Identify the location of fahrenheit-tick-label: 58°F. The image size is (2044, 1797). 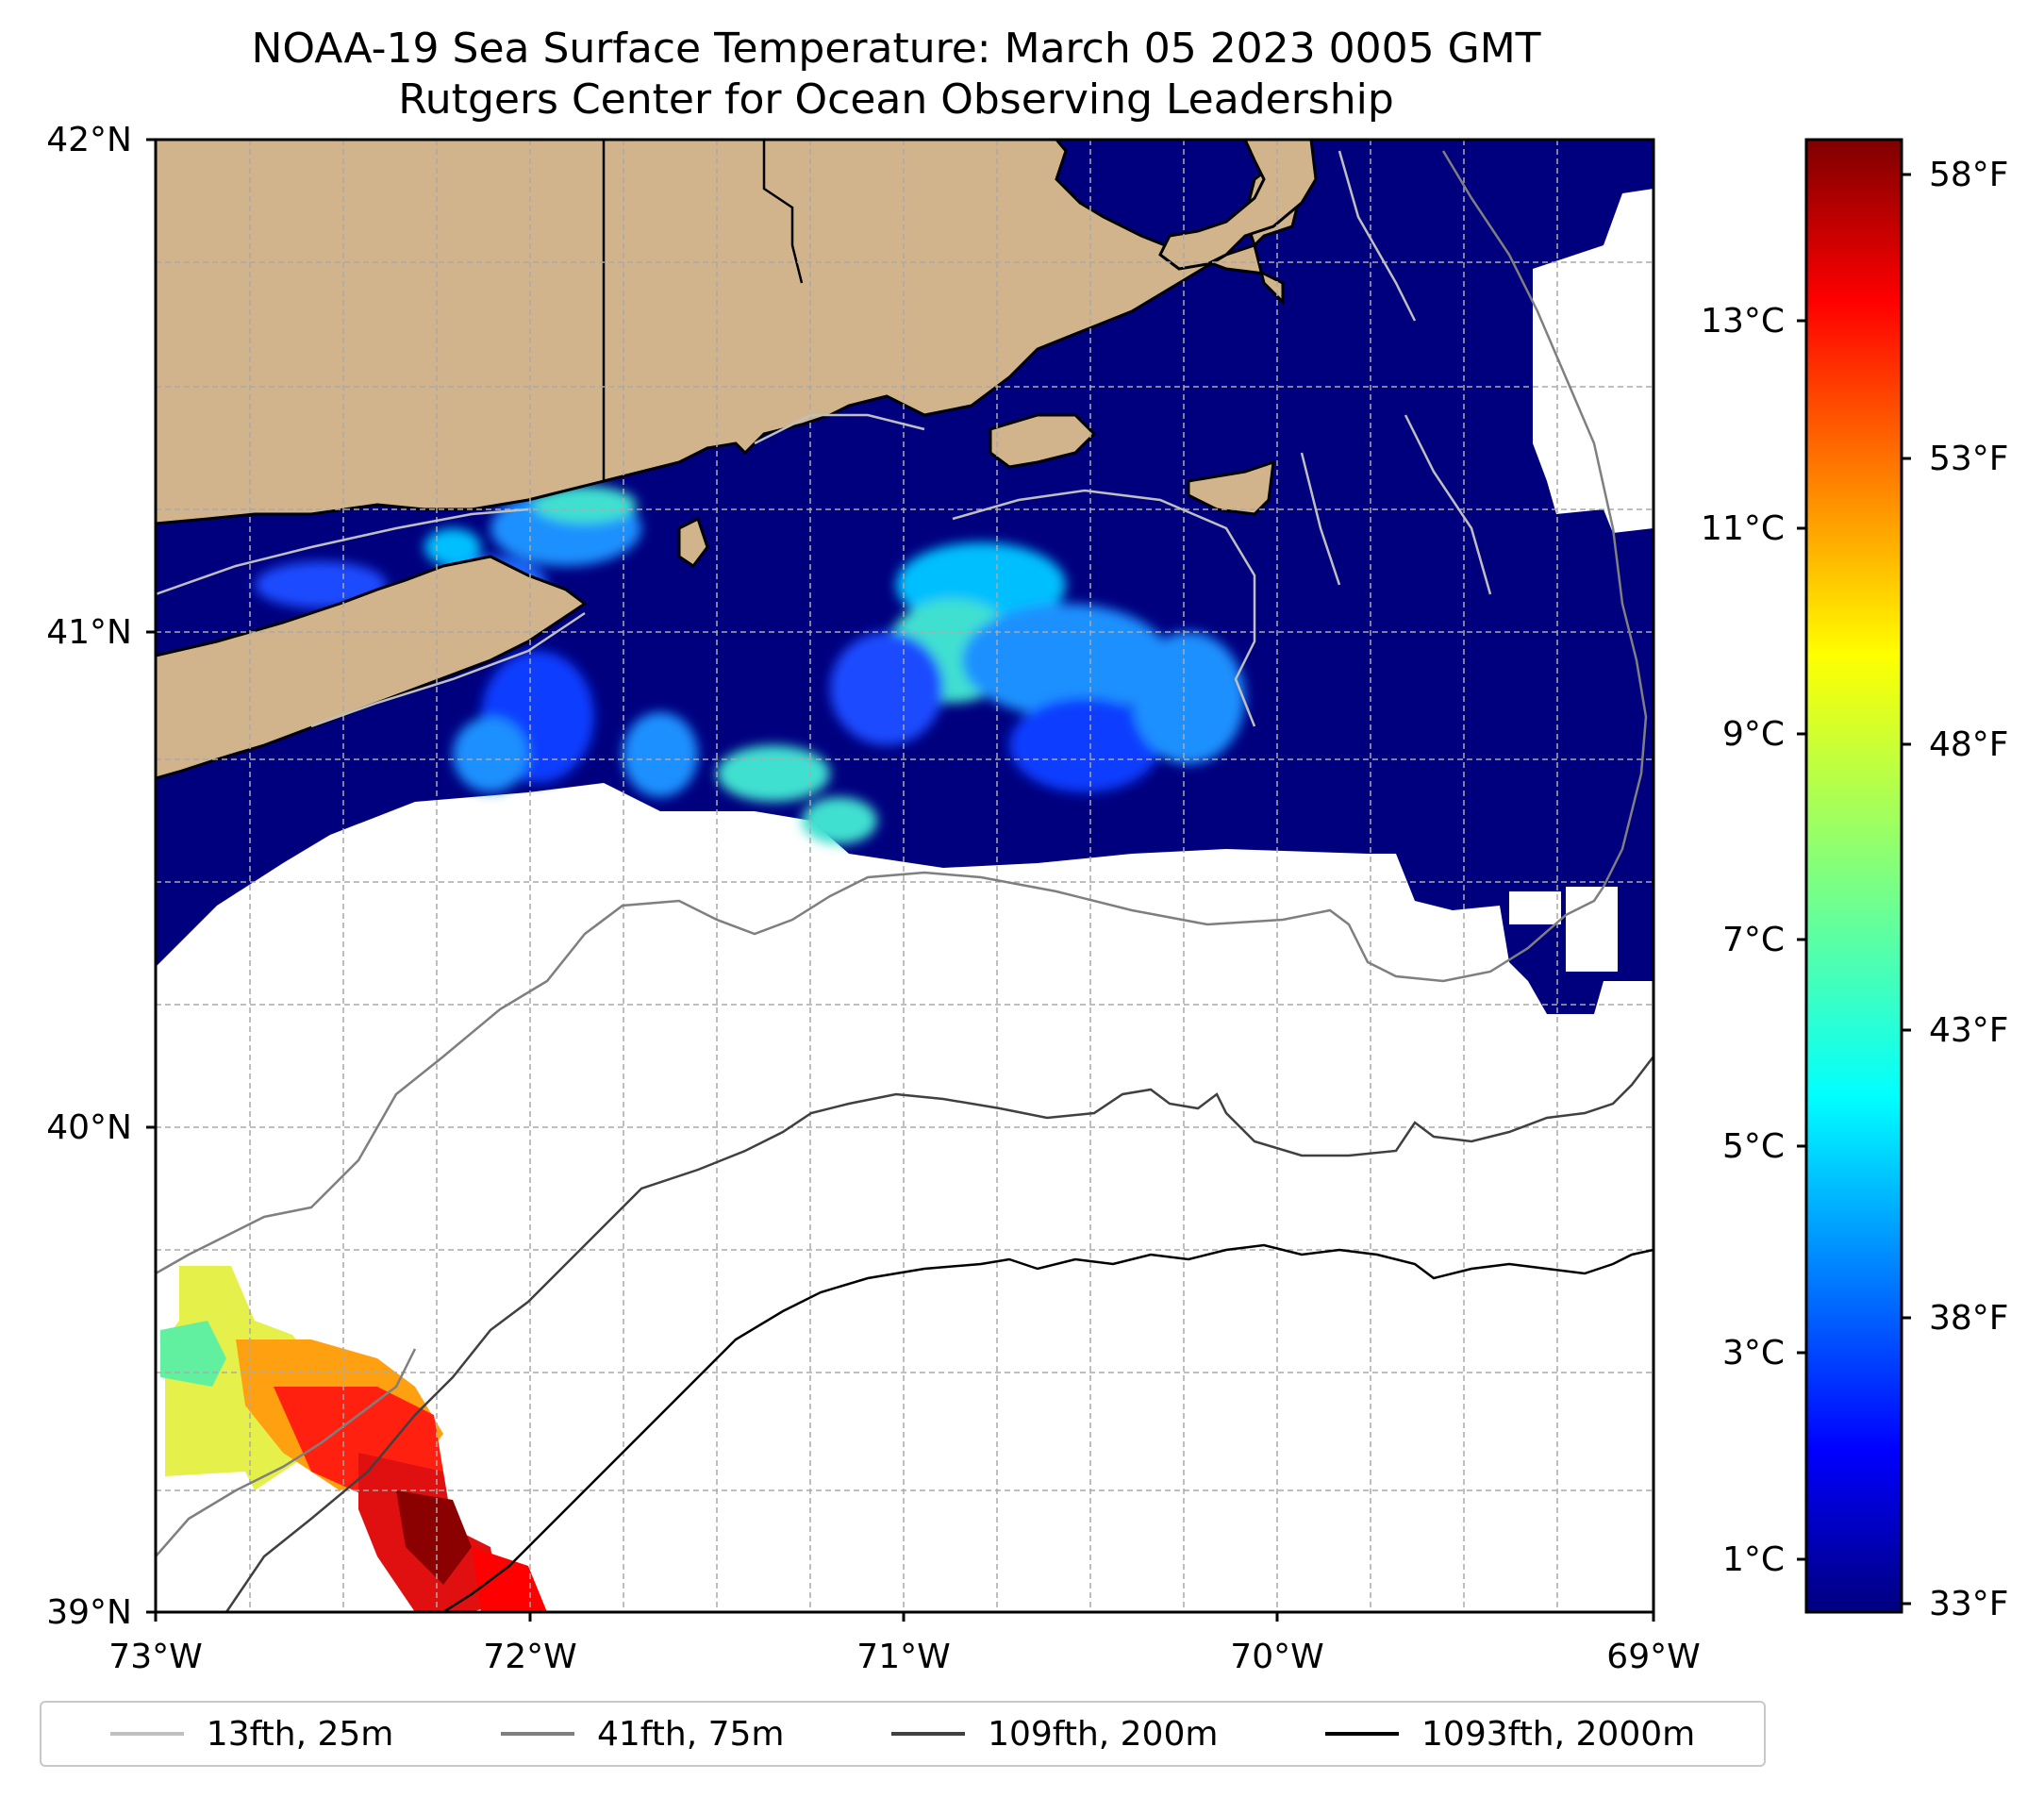
(1969, 175).